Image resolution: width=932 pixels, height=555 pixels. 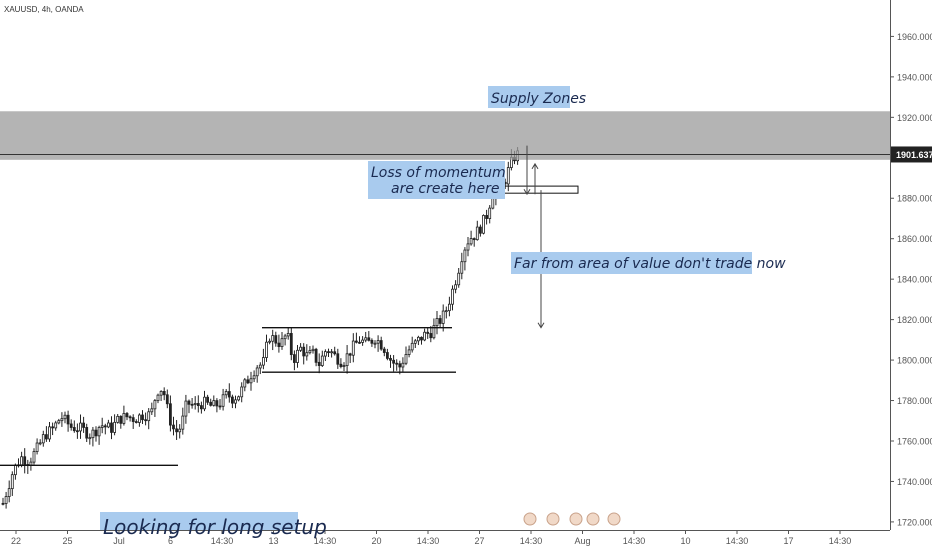 I want to click on supply-zone, so click(x=445, y=135).